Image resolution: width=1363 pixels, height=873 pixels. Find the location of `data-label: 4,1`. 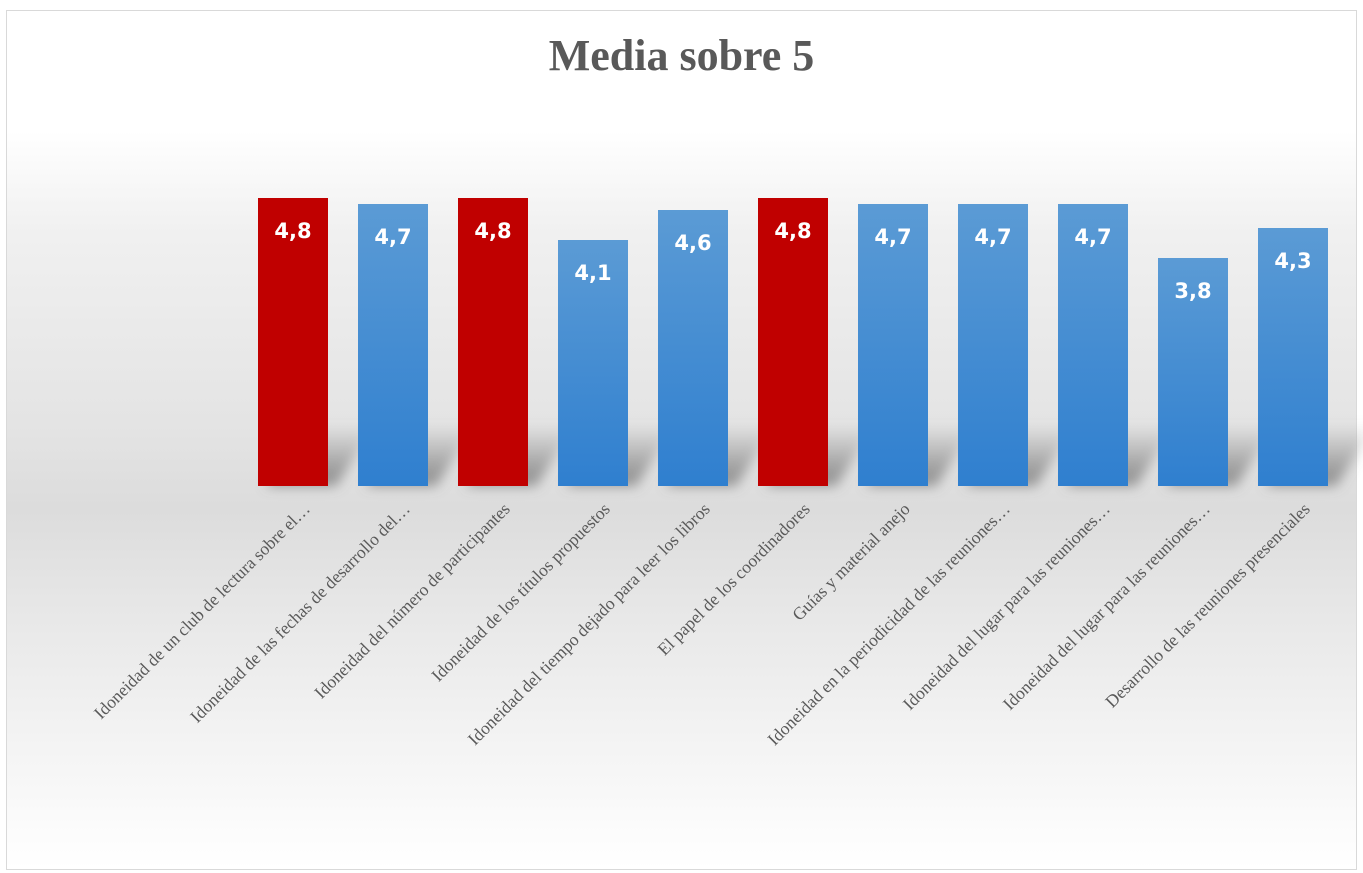

data-label: 4,1 is located at coordinates (592, 273).